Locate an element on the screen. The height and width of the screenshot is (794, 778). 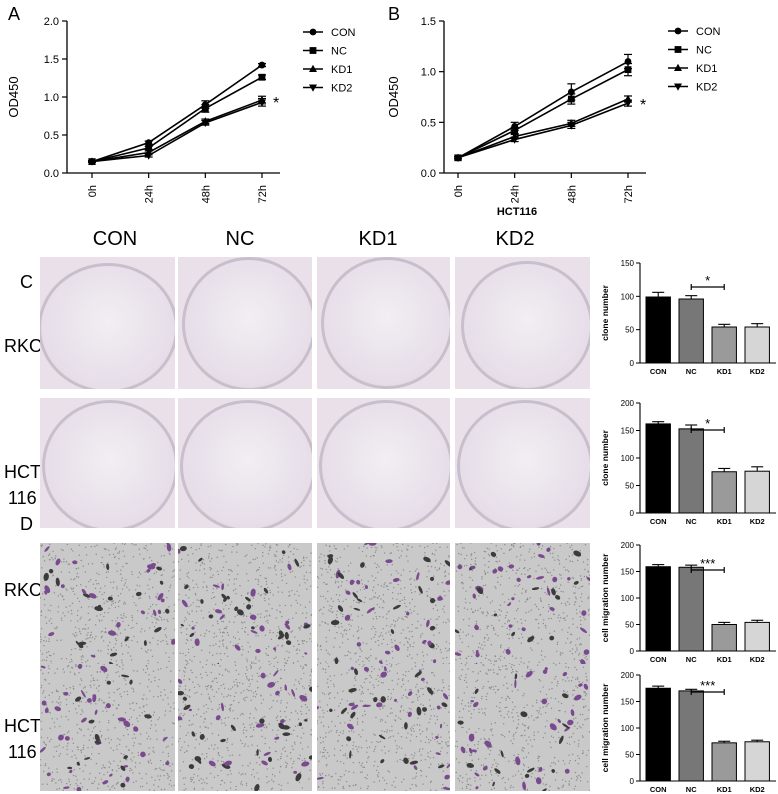
series-line-con is located at coordinates (543, 109).